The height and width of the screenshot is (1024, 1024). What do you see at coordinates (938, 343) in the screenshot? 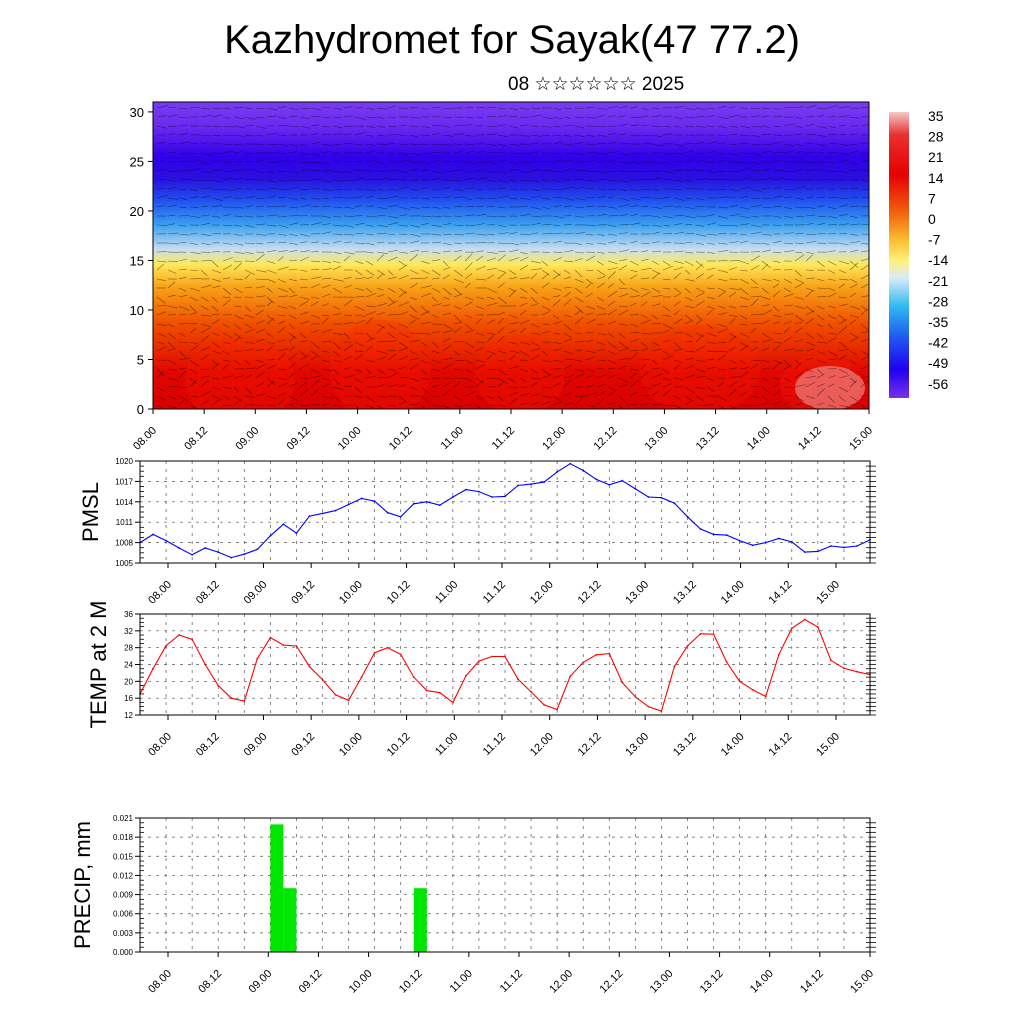
I see `colorbar-label: -42` at bounding box center [938, 343].